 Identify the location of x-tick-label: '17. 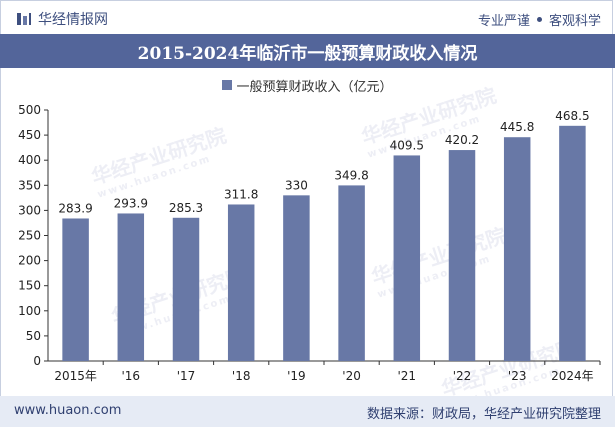
(186, 376).